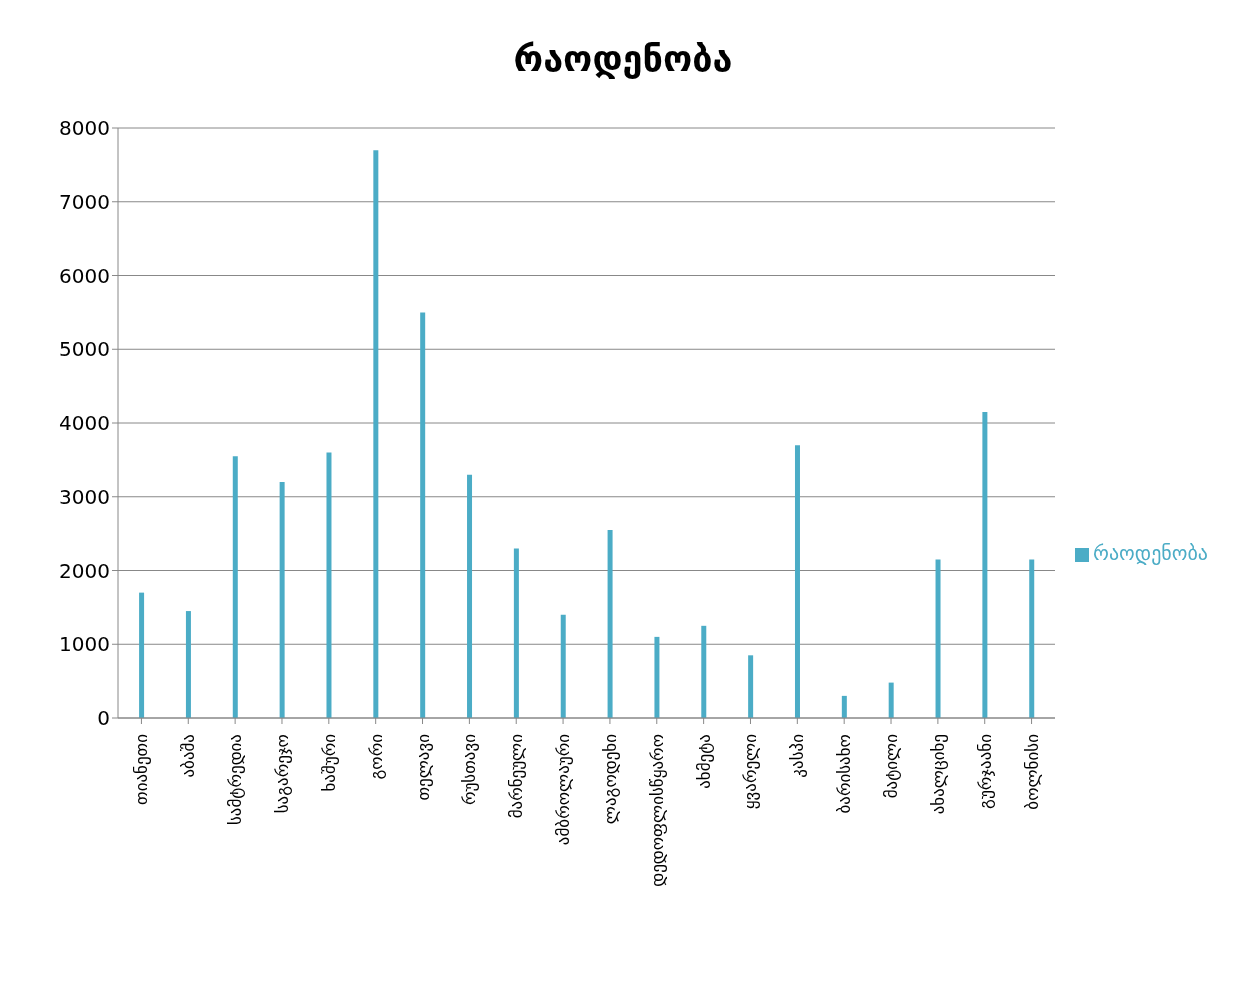 This screenshot has width=1249, height=1007. I want to click on x-tick-label: ამბროლაური, so click(563, 790).